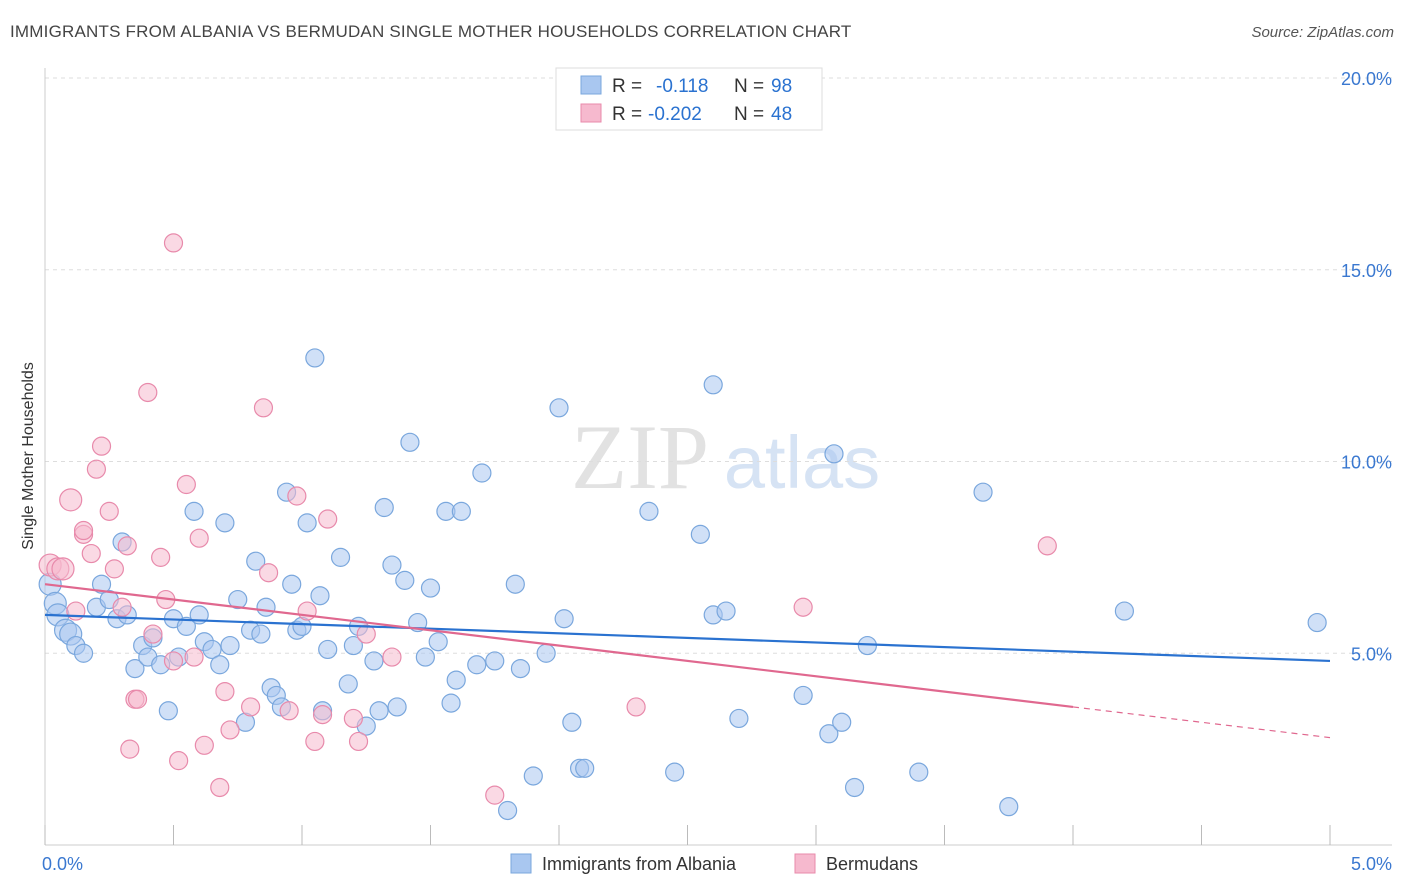 Image resolution: width=1406 pixels, height=892 pixels. Describe the element at coordinates (1322, 32) in the screenshot. I see `source-credit: Source: ZipAtlas.com` at that location.